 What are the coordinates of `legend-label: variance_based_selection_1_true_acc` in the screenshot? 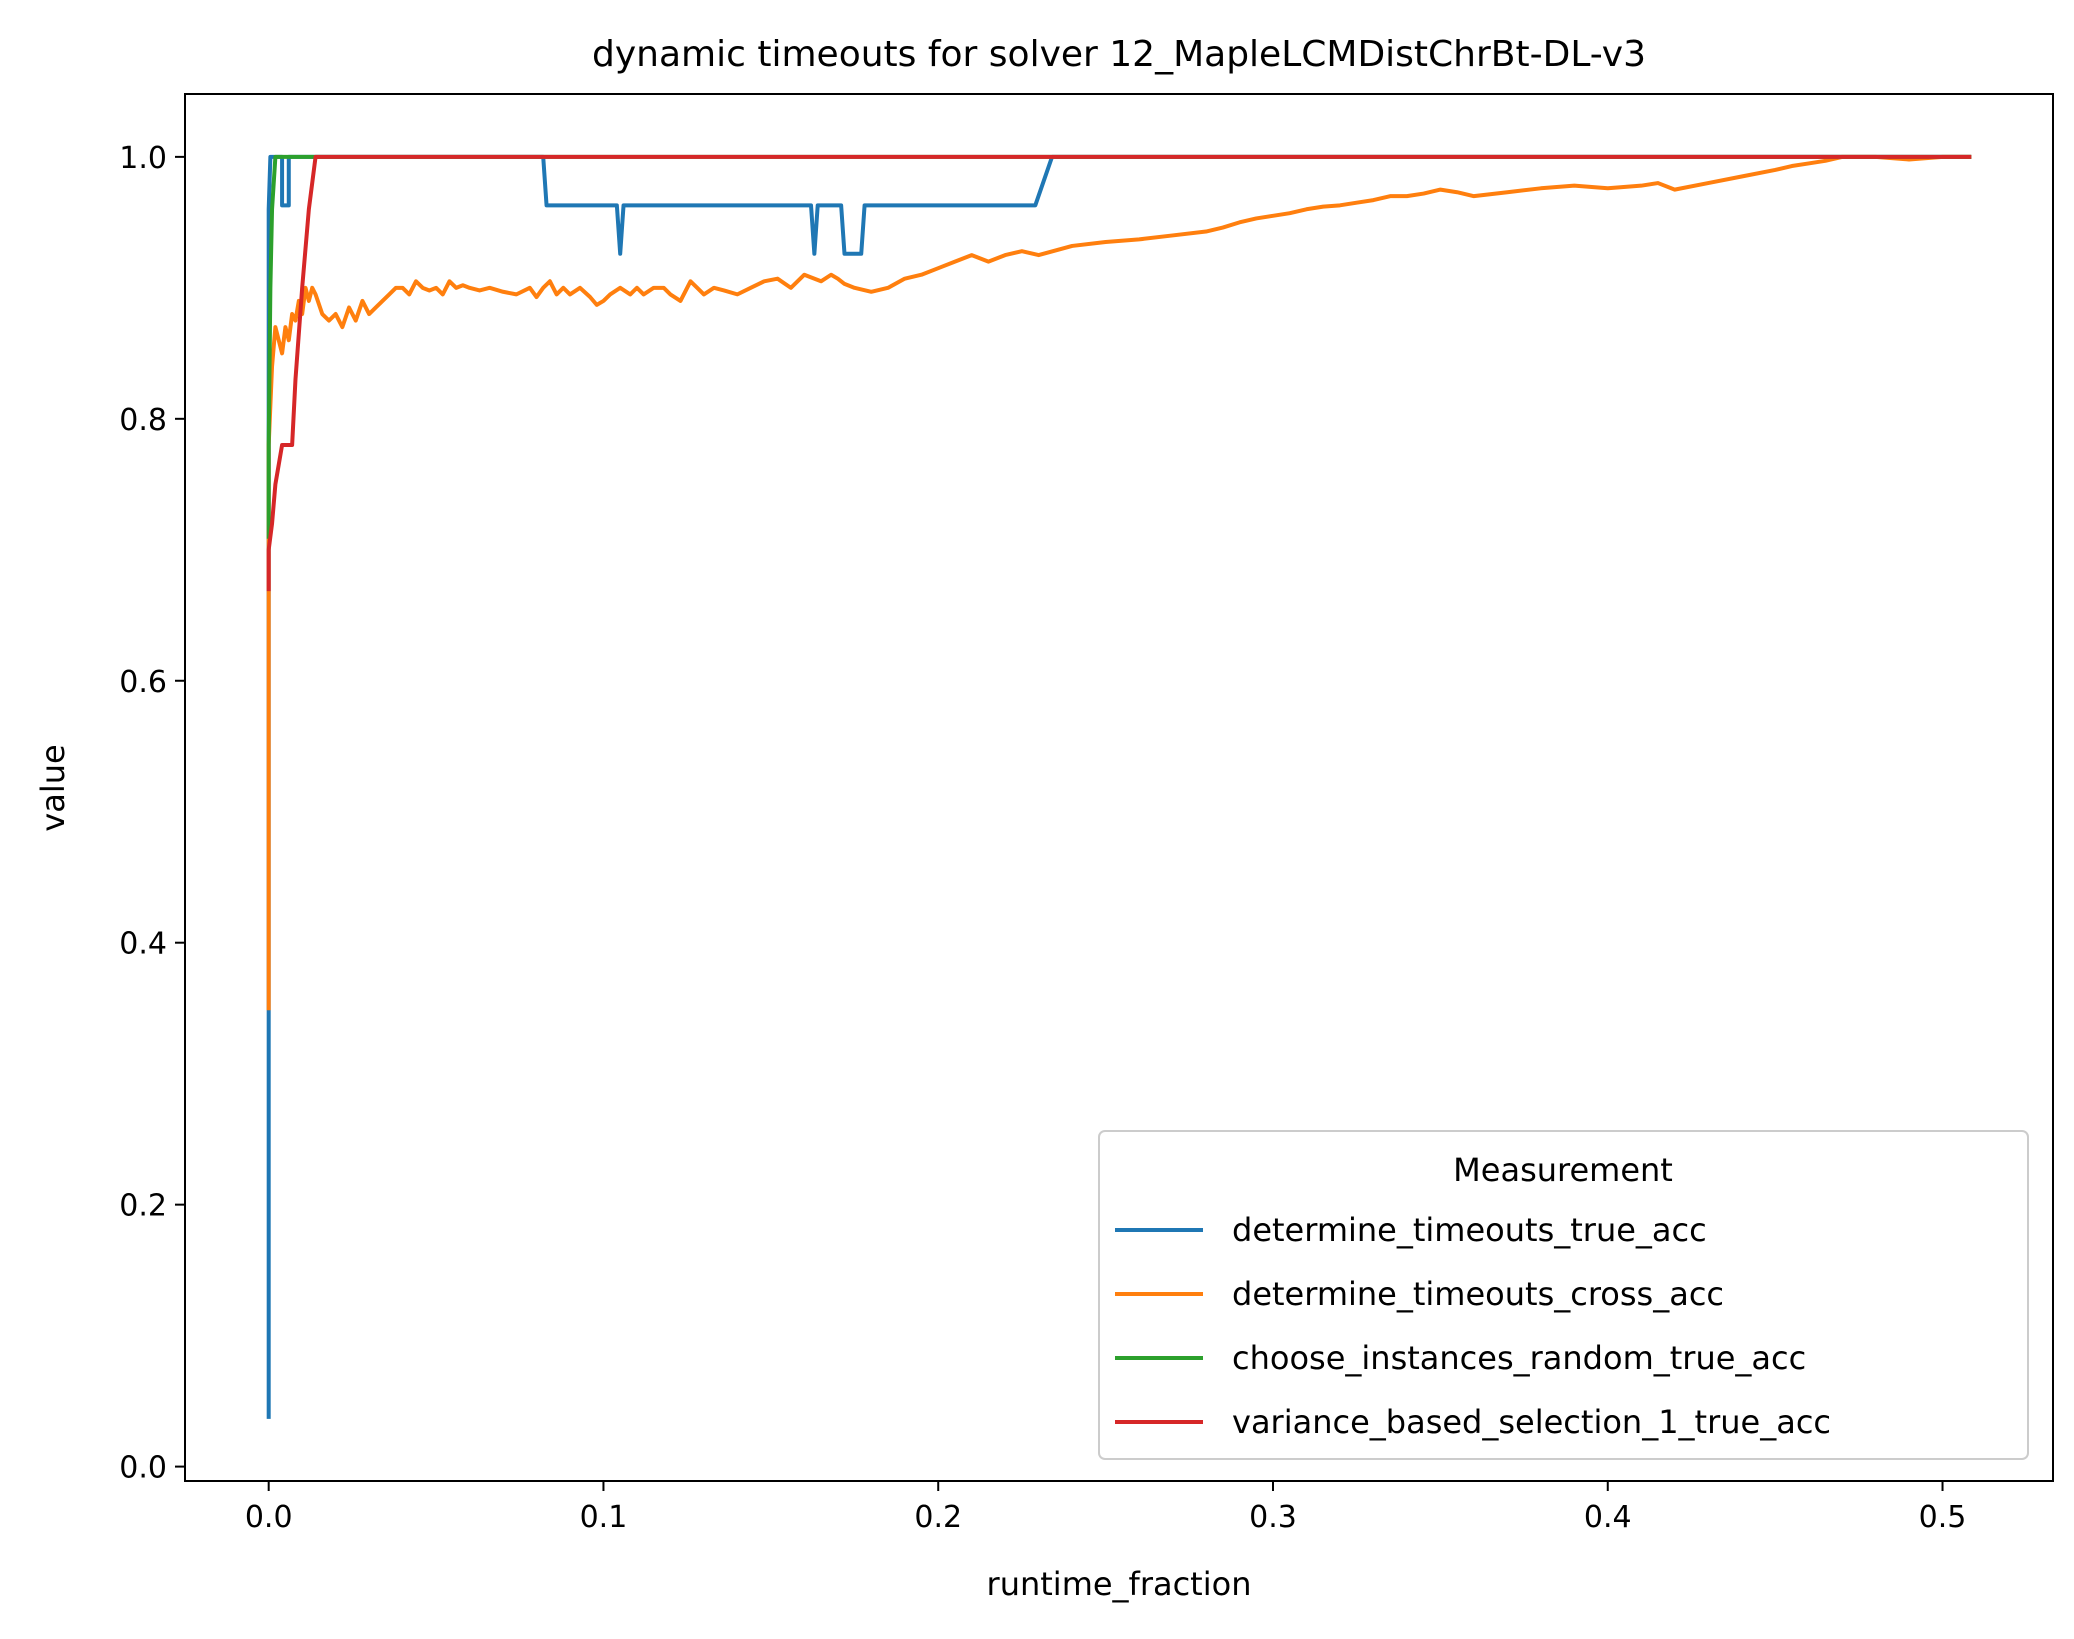 It's located at (1531, 1422).